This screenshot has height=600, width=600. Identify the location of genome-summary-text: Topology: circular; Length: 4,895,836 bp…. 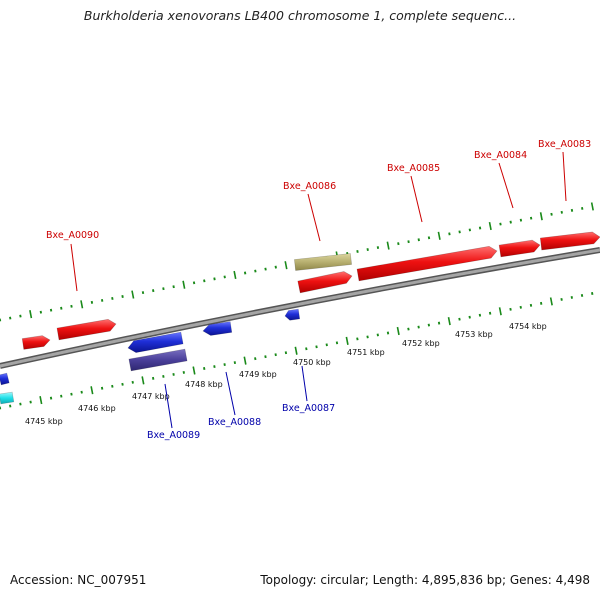
(425, 580).